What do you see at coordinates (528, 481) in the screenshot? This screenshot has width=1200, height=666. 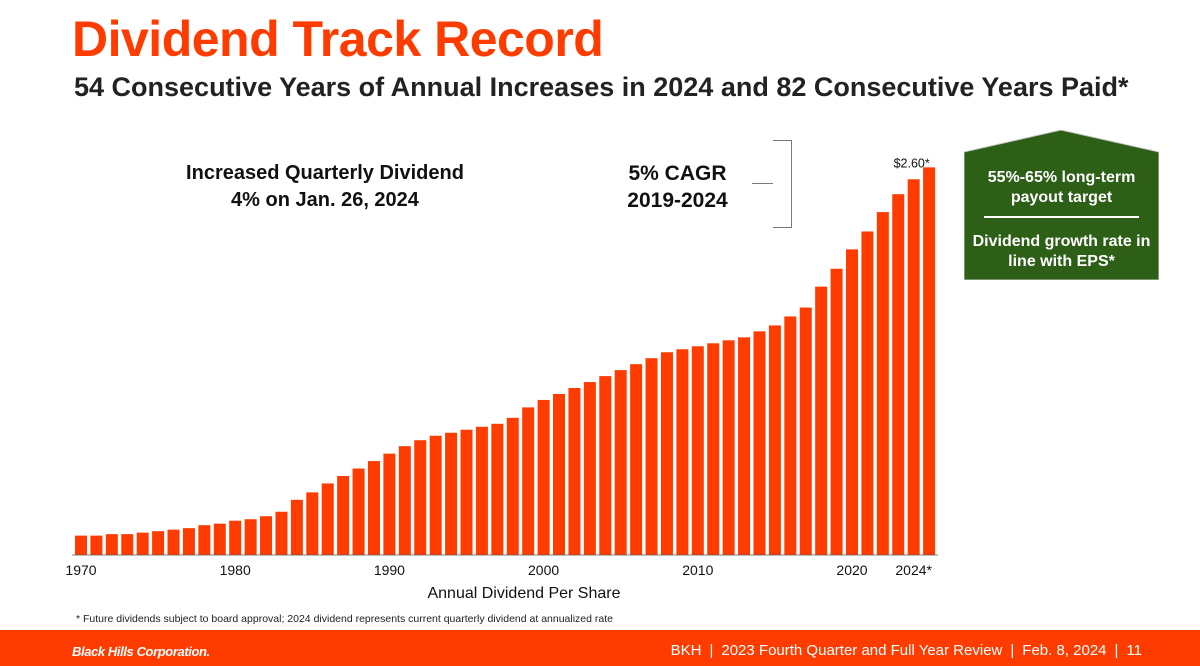 I see `bar-1999` at bounding box center [528, 481].